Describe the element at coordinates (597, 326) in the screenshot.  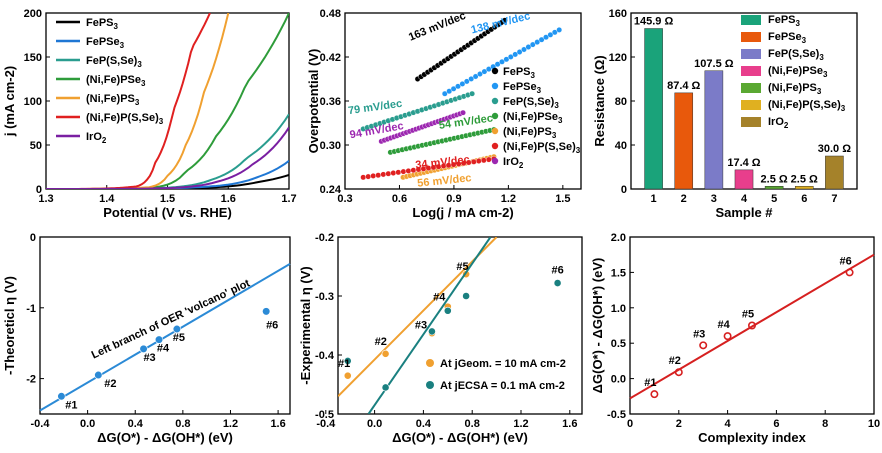
I see `y-axis-label: ΔG(O*) - ΔG(OH*) (eV)` at that location.